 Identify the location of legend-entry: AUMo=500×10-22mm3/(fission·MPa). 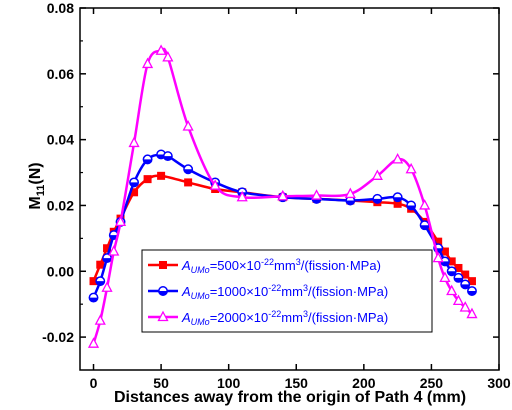
(264, 266).